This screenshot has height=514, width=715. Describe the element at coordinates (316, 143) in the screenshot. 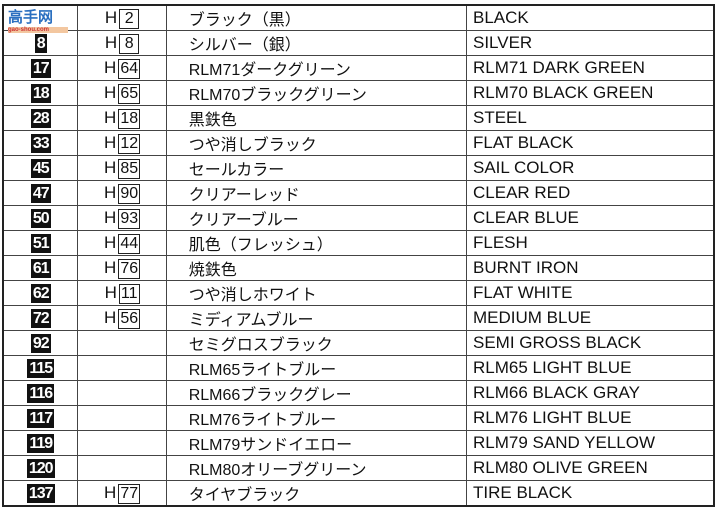

I see `japanese-name: つや消しブラック` at that location.